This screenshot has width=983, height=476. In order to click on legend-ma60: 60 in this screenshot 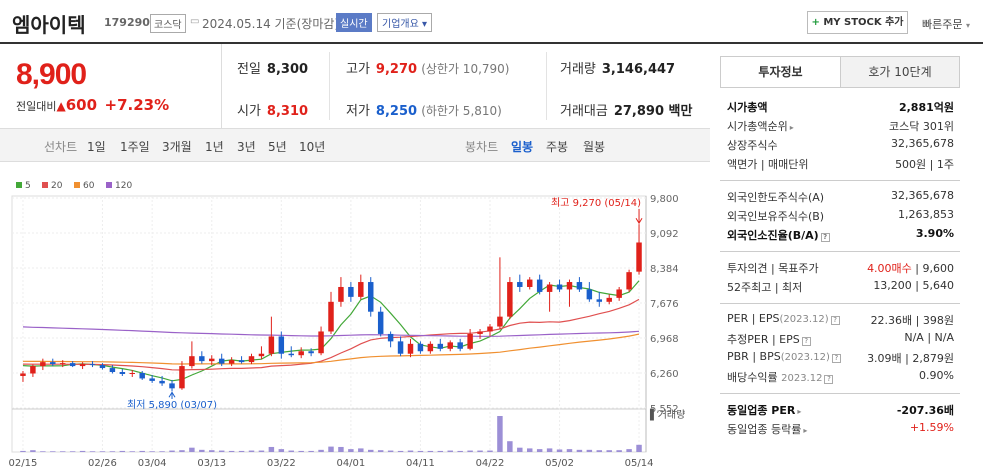, I will do `click(84, 186)`.